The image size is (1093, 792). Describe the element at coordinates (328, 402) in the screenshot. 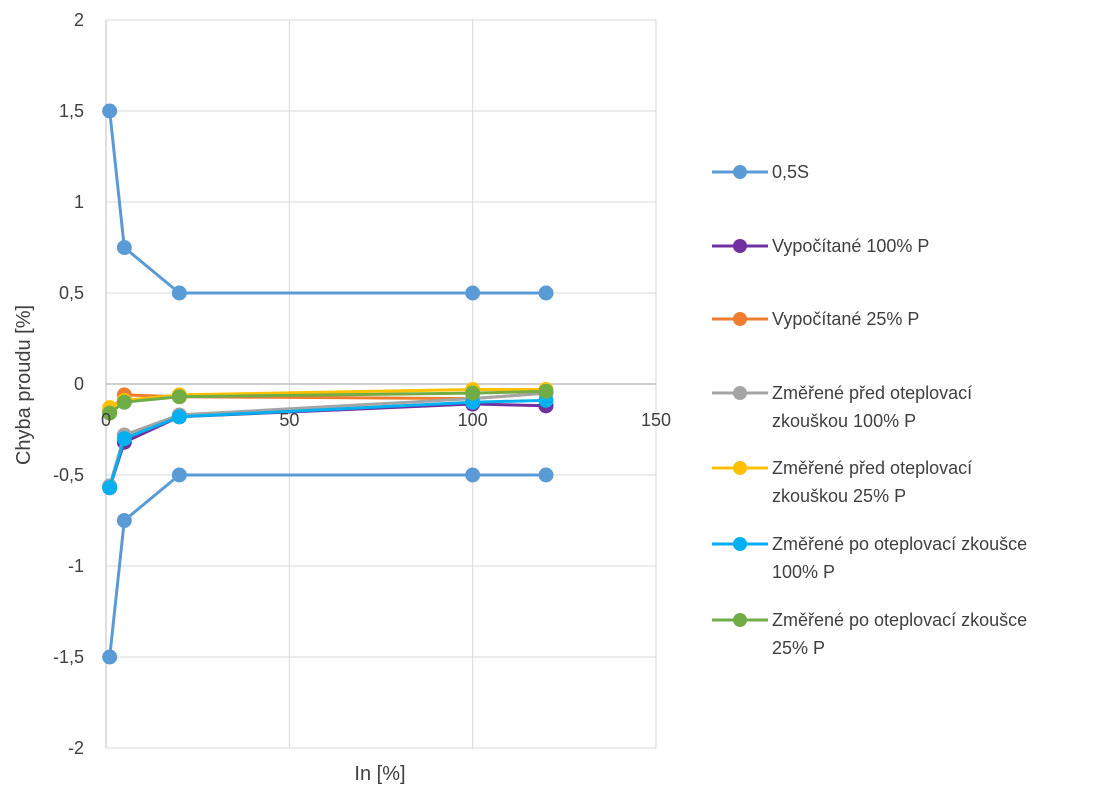

I see `series-Změřené po oteplovací zkoušce 25% P` at that location.